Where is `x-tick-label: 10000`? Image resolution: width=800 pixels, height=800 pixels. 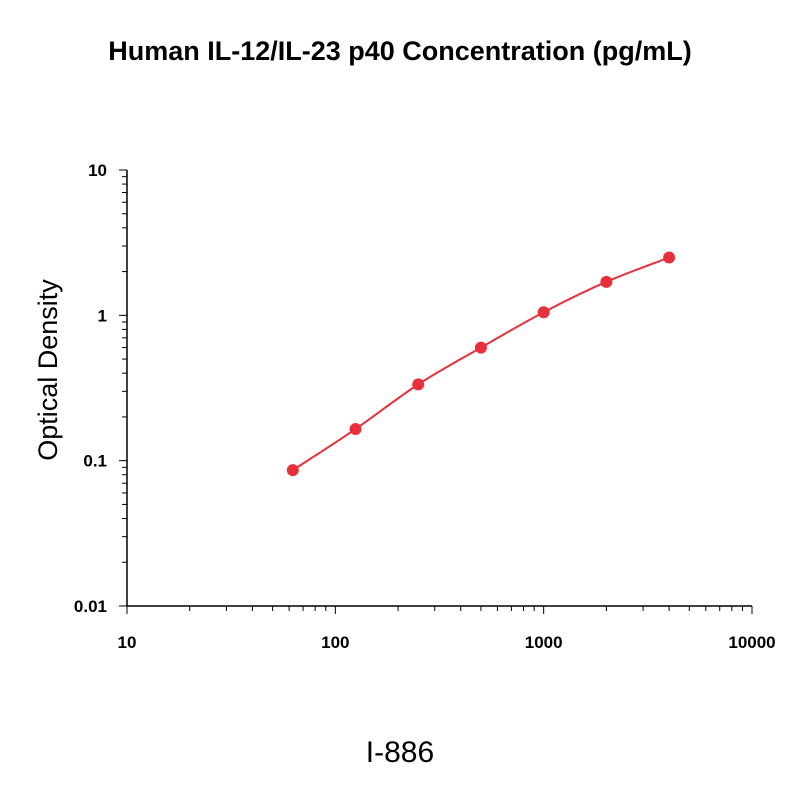
x-tick-label: 10000 is located at coordinates (751, 642).